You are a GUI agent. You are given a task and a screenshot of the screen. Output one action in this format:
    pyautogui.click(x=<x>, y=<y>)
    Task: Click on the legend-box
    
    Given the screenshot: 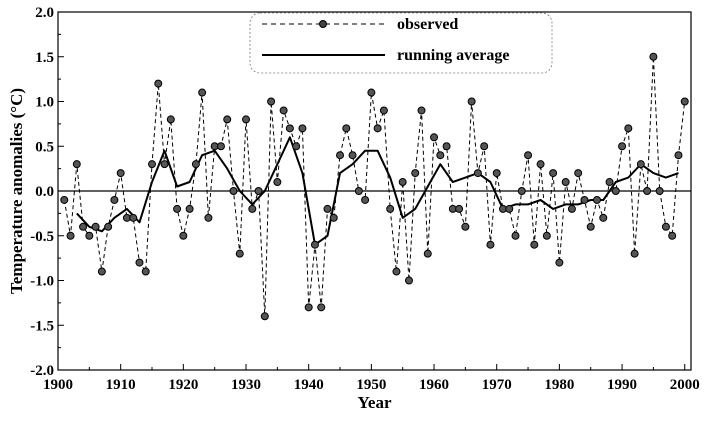 What is the action you would take?
    pyautogui.click(x=401, y=43)
    